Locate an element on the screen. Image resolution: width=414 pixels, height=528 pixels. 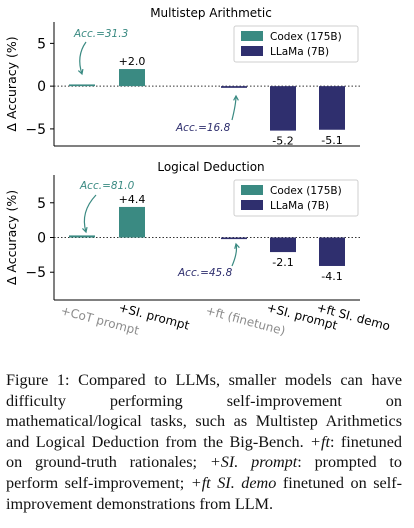
bar-value-label: -5.2 is located at coordinates (282, 141).